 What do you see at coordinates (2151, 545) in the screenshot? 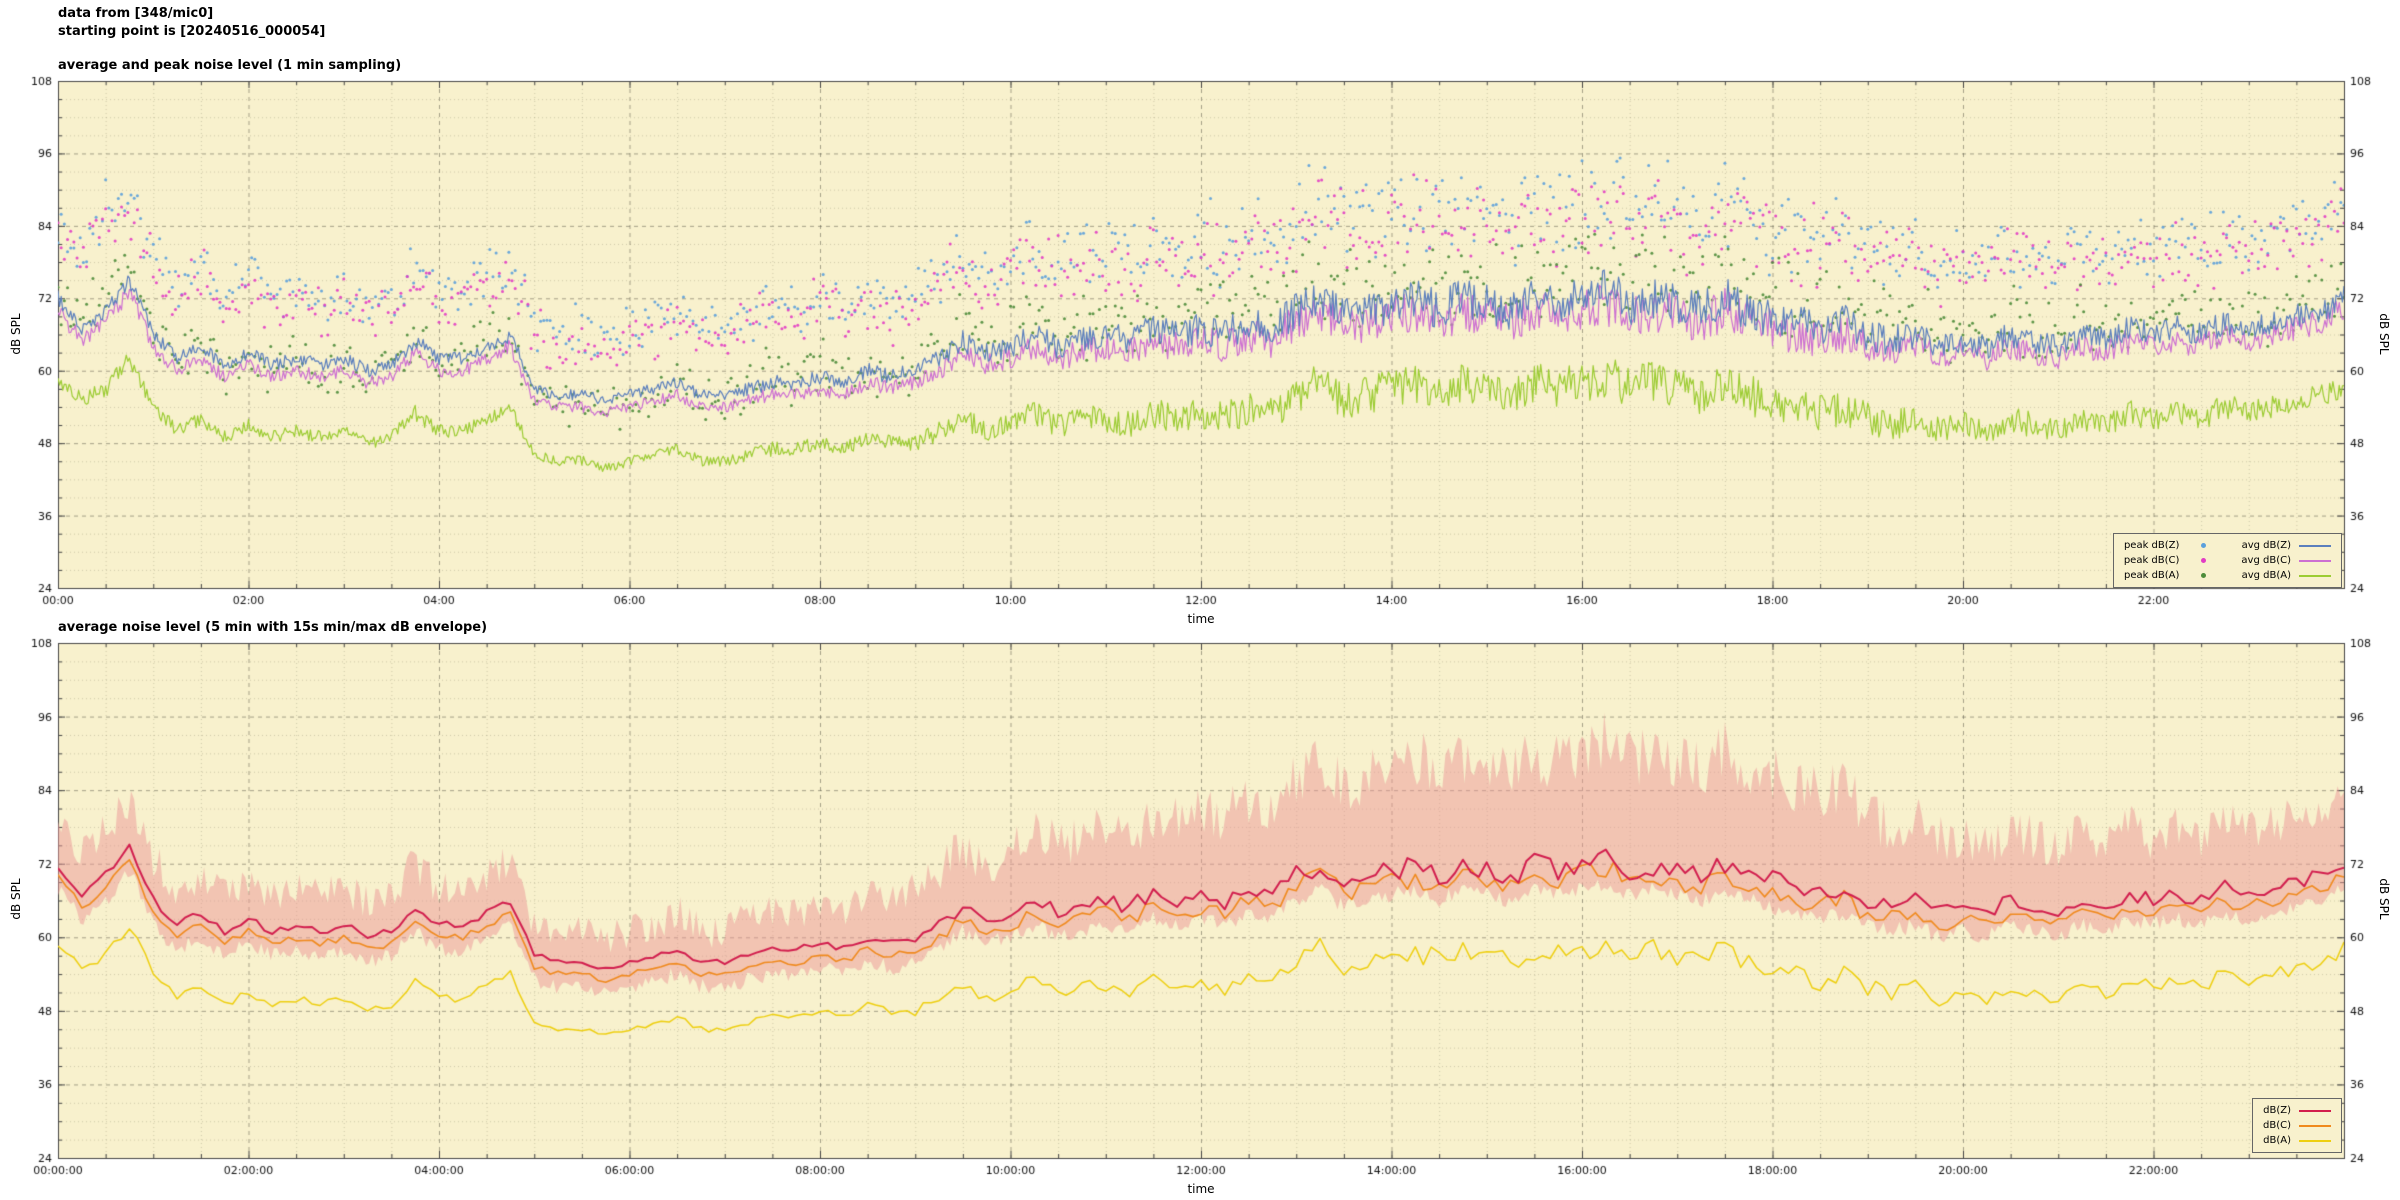
I see `legend-label-peak-dbz: peak dB(Z)` at bounding box center [2151, 545].